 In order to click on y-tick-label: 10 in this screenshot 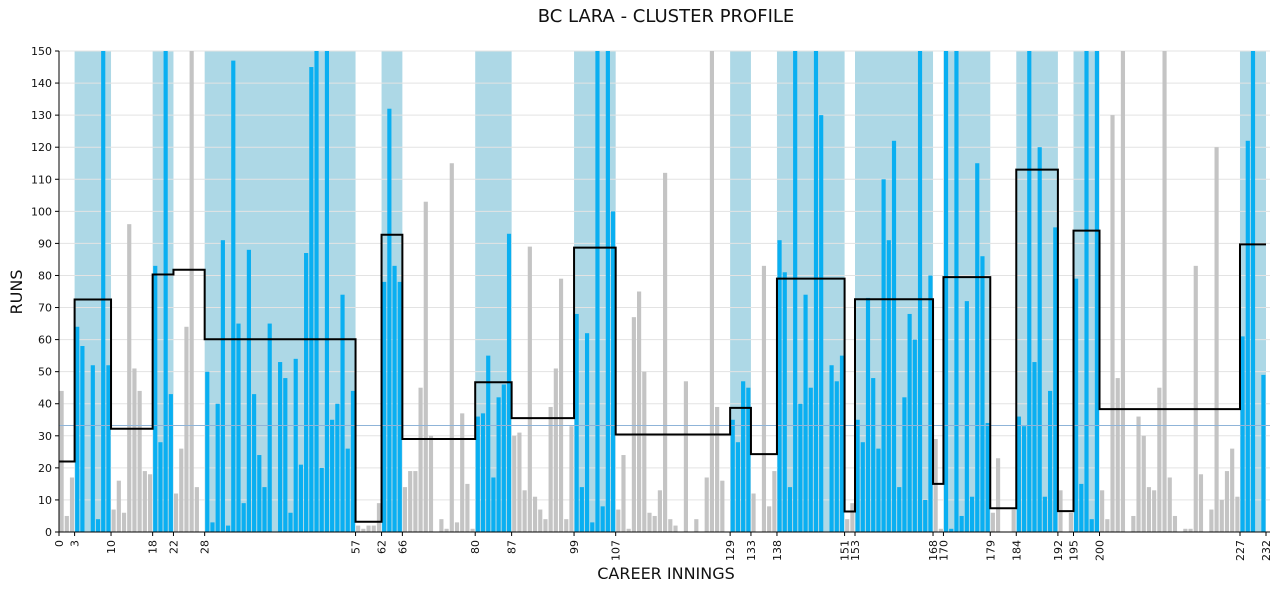, I will do `click(45, 500)`.